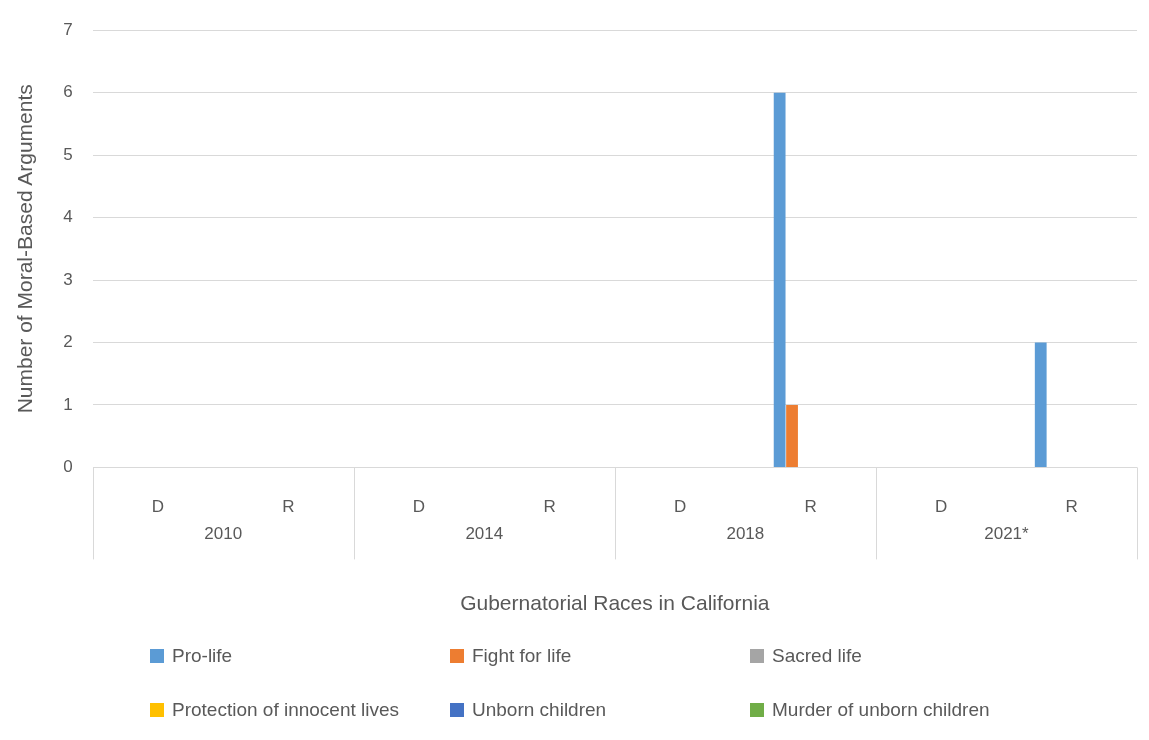 The height and width of the screenshot is (740, 1149). What do you see at coordinates (881, 710) in the screenshot?
I see `legend-label: Murder of unborn children` at bounding box center [881, 710].